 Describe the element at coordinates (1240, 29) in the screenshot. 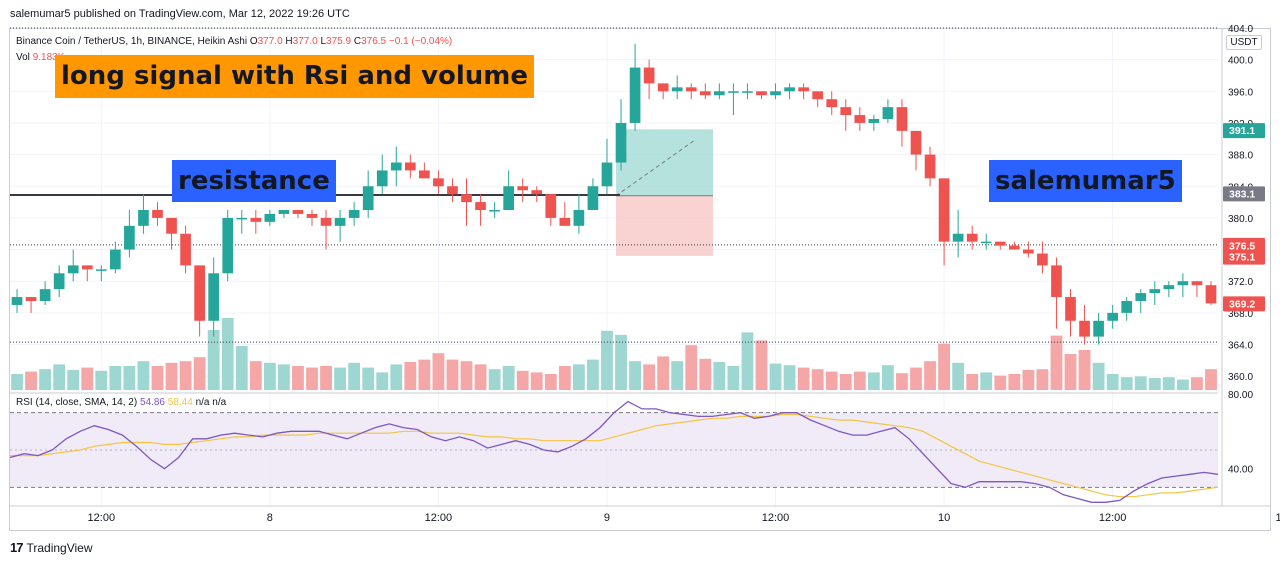

I see `price-tick-label: 404.0` at that location.